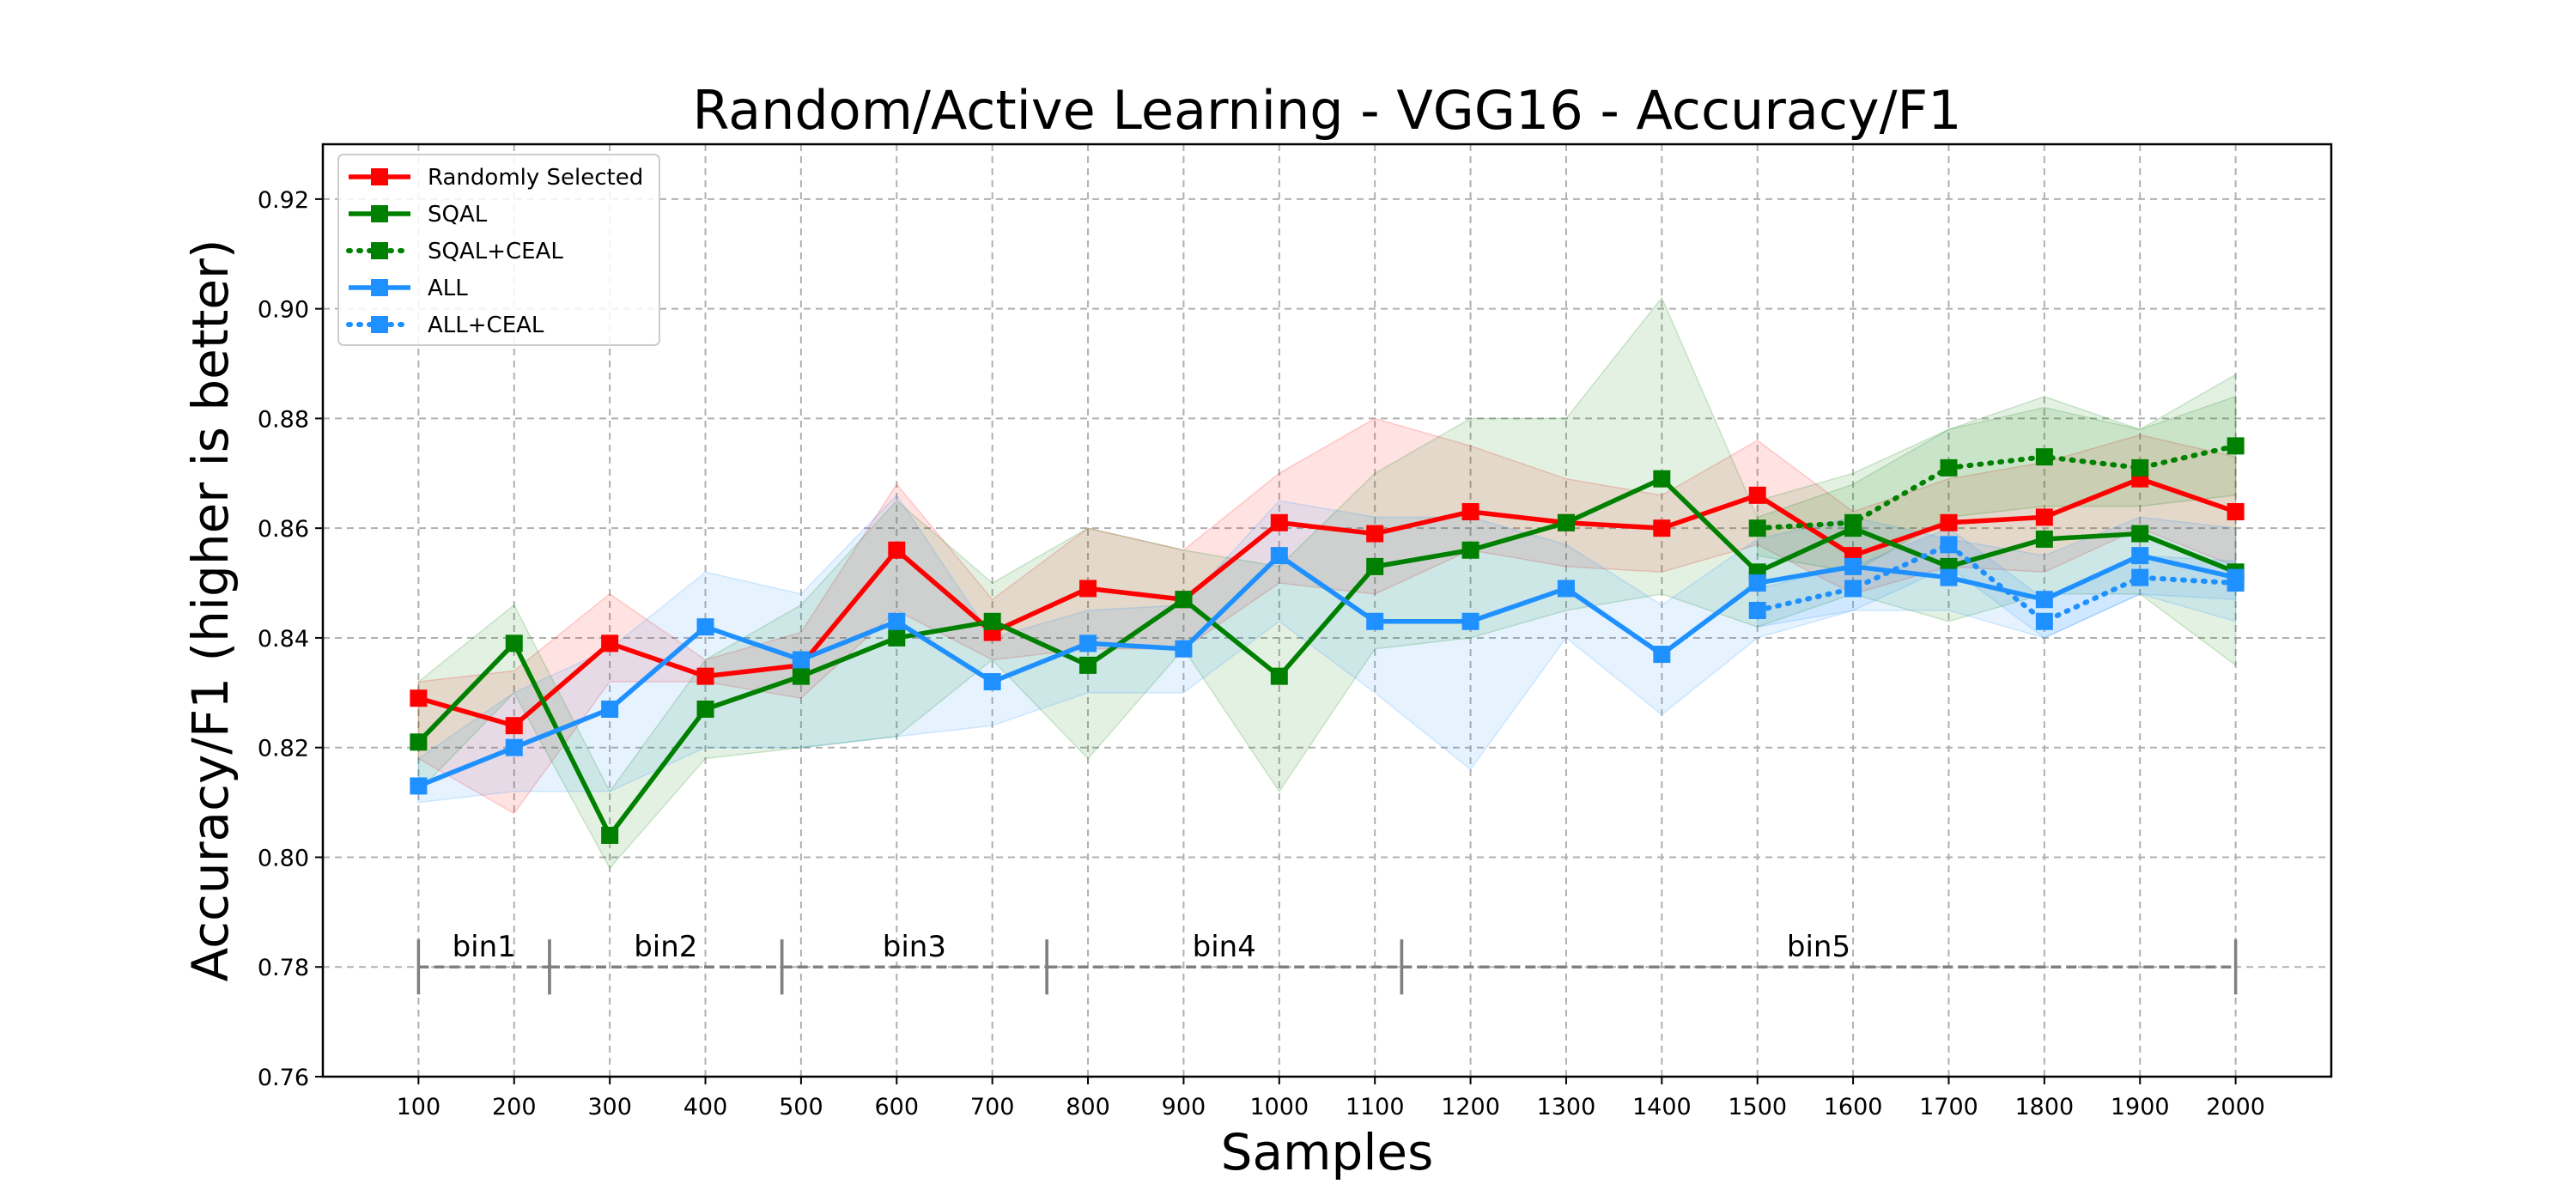  I want to click on x-tick-label-6: 700, so click(992, 1107).